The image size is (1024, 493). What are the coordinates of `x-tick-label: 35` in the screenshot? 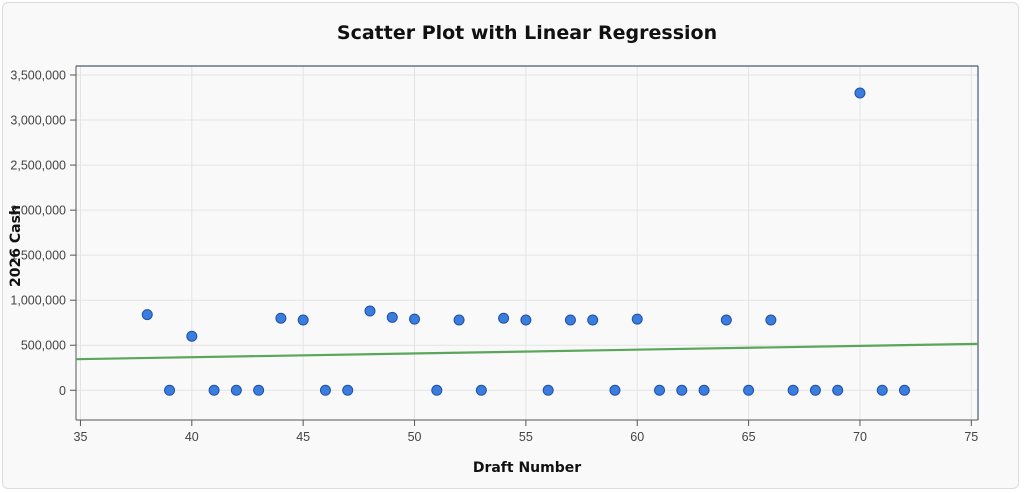 It's located at (81, 437).